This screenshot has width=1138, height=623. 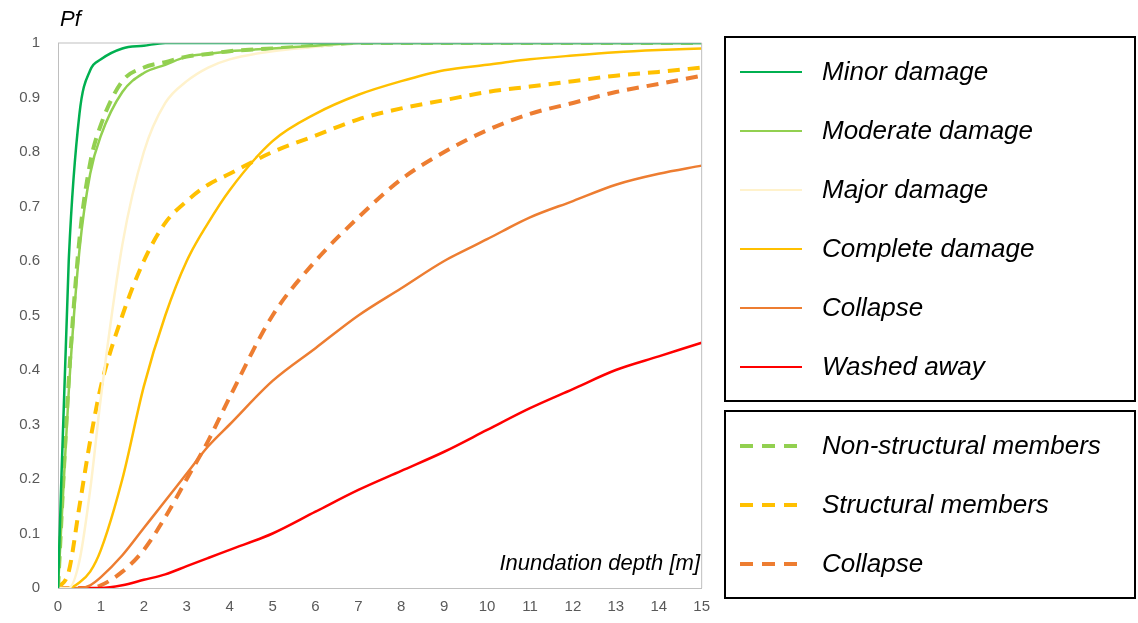 I want to click on legend-label: Complete damage, so click(x=928, y=248).